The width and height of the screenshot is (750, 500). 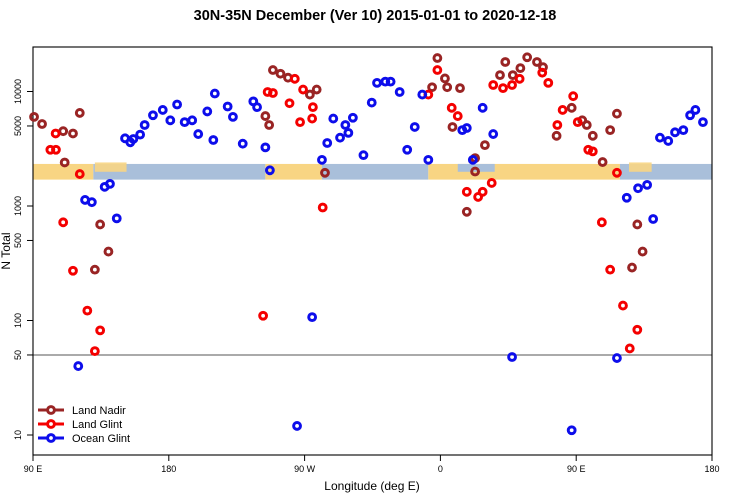 I want to click on map-band-ocean, so click(x=375, y=171).